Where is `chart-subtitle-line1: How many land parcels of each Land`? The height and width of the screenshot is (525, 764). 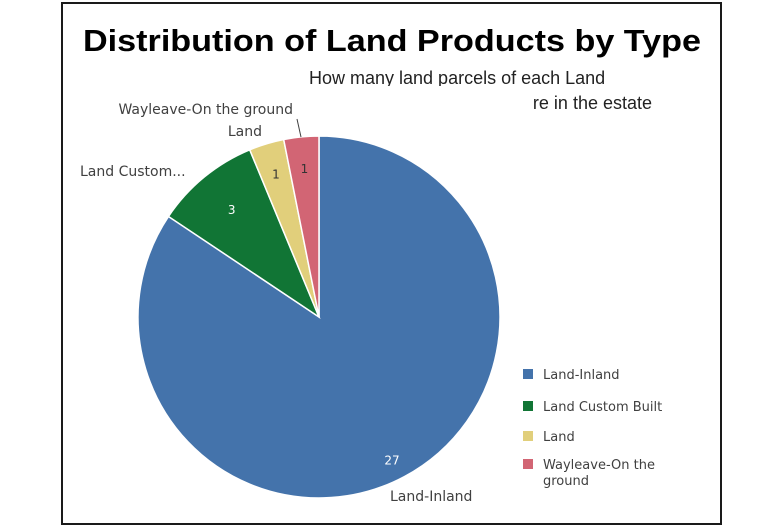
chart-subtitle-line1: How many land parcels of each Land is located at coordinates (457, 78).